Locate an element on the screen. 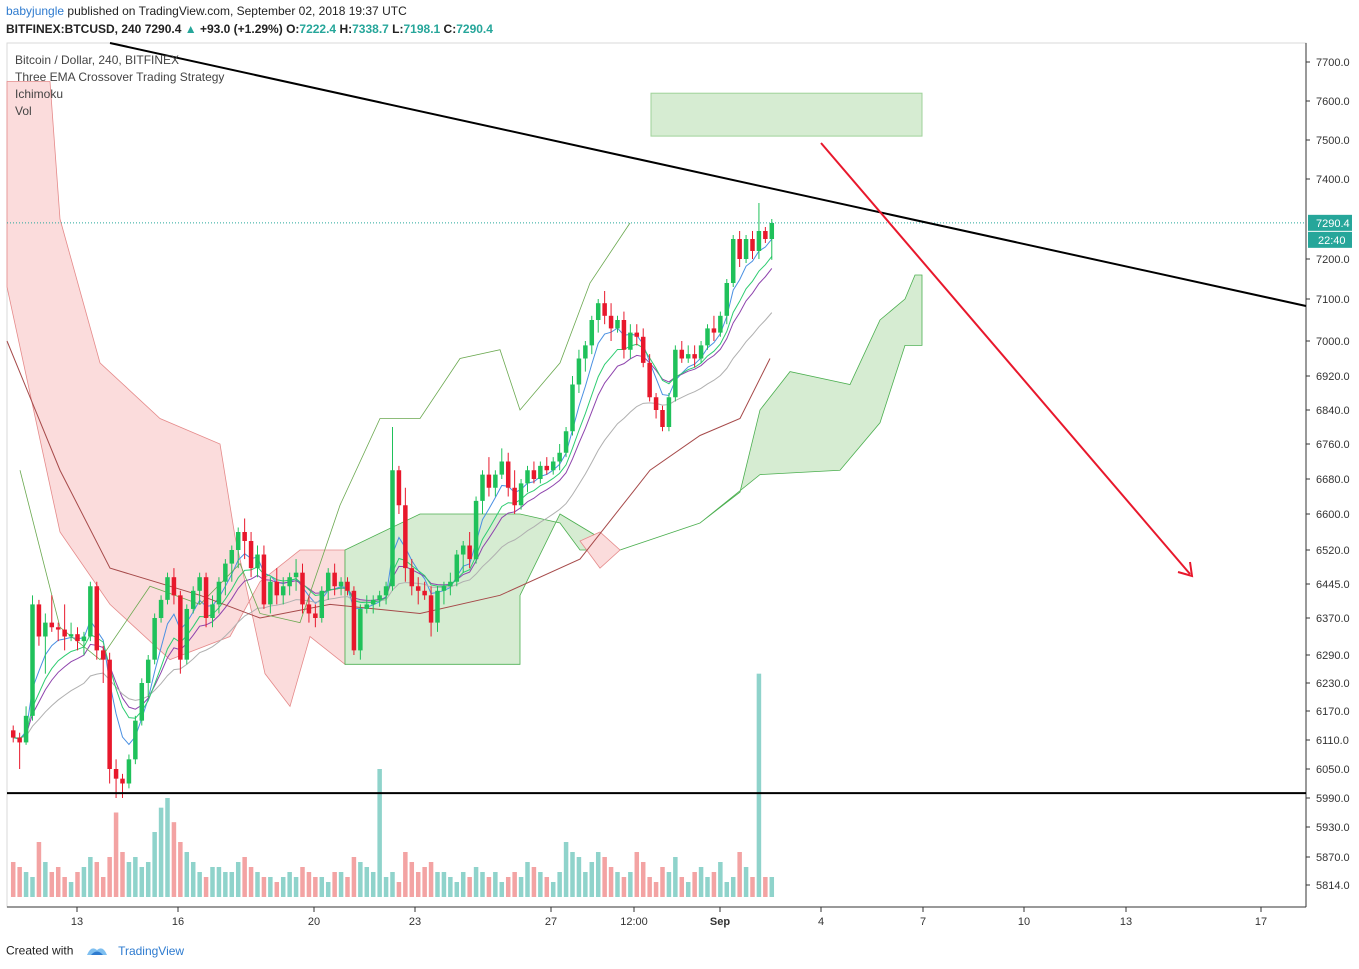 This screenshot has height=969, width=1359. time-tick-label: 4 is located at coordinates (821, 922).